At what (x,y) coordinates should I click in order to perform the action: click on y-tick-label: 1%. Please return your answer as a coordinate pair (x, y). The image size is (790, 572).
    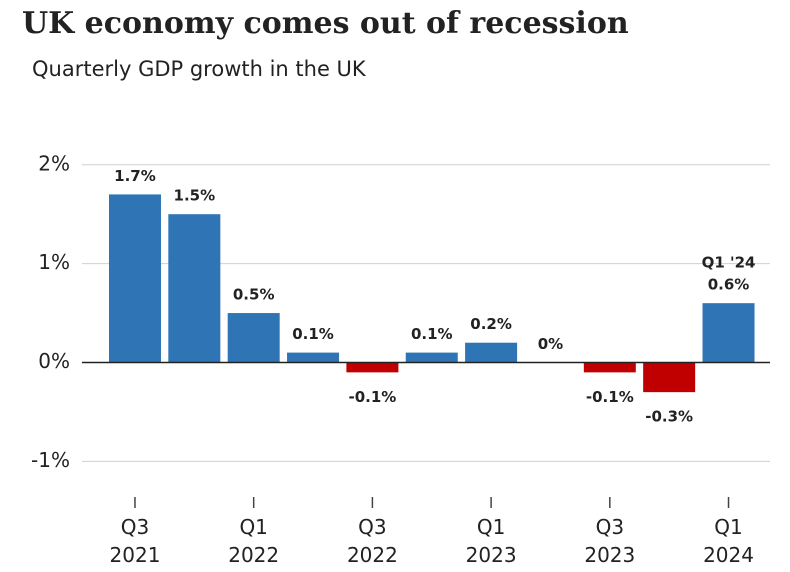
    Looking at the image, I should click on (54, 262).